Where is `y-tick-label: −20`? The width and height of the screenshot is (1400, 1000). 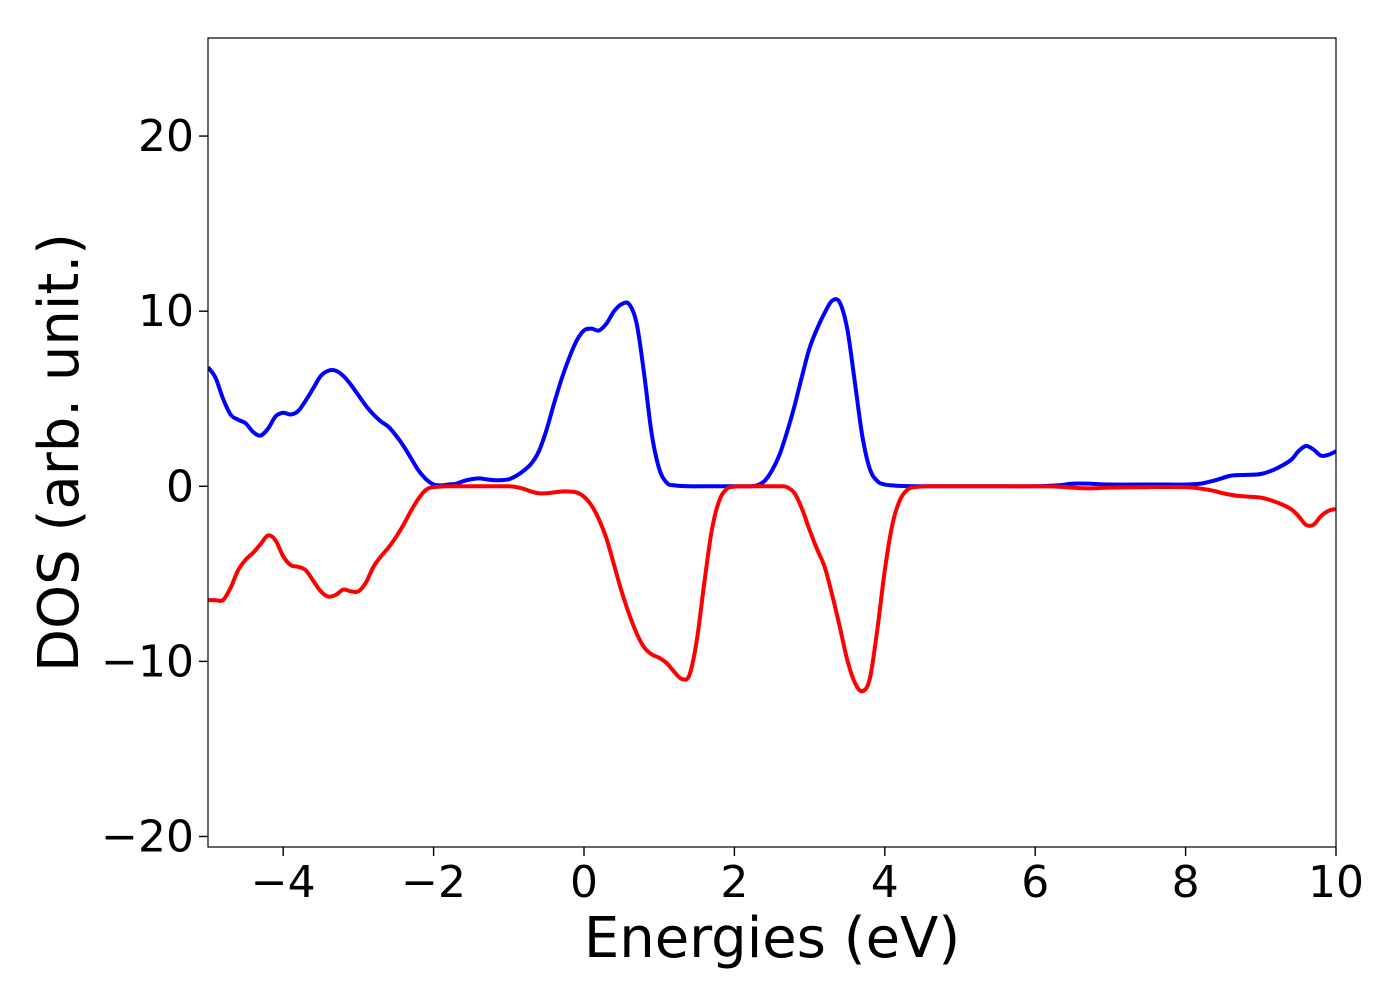
y-tick-label: −20 is located at coordinates (147, 836).